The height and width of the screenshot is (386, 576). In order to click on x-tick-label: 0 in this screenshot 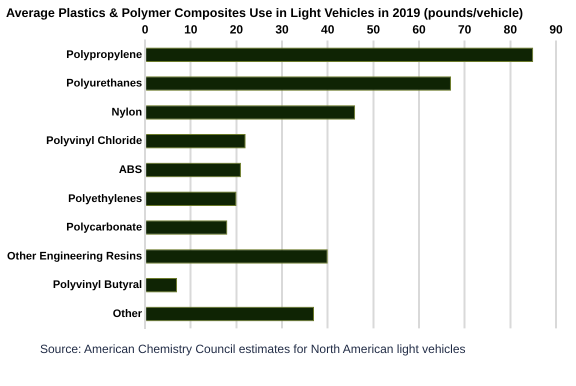, I will do `click(145, 29)`.